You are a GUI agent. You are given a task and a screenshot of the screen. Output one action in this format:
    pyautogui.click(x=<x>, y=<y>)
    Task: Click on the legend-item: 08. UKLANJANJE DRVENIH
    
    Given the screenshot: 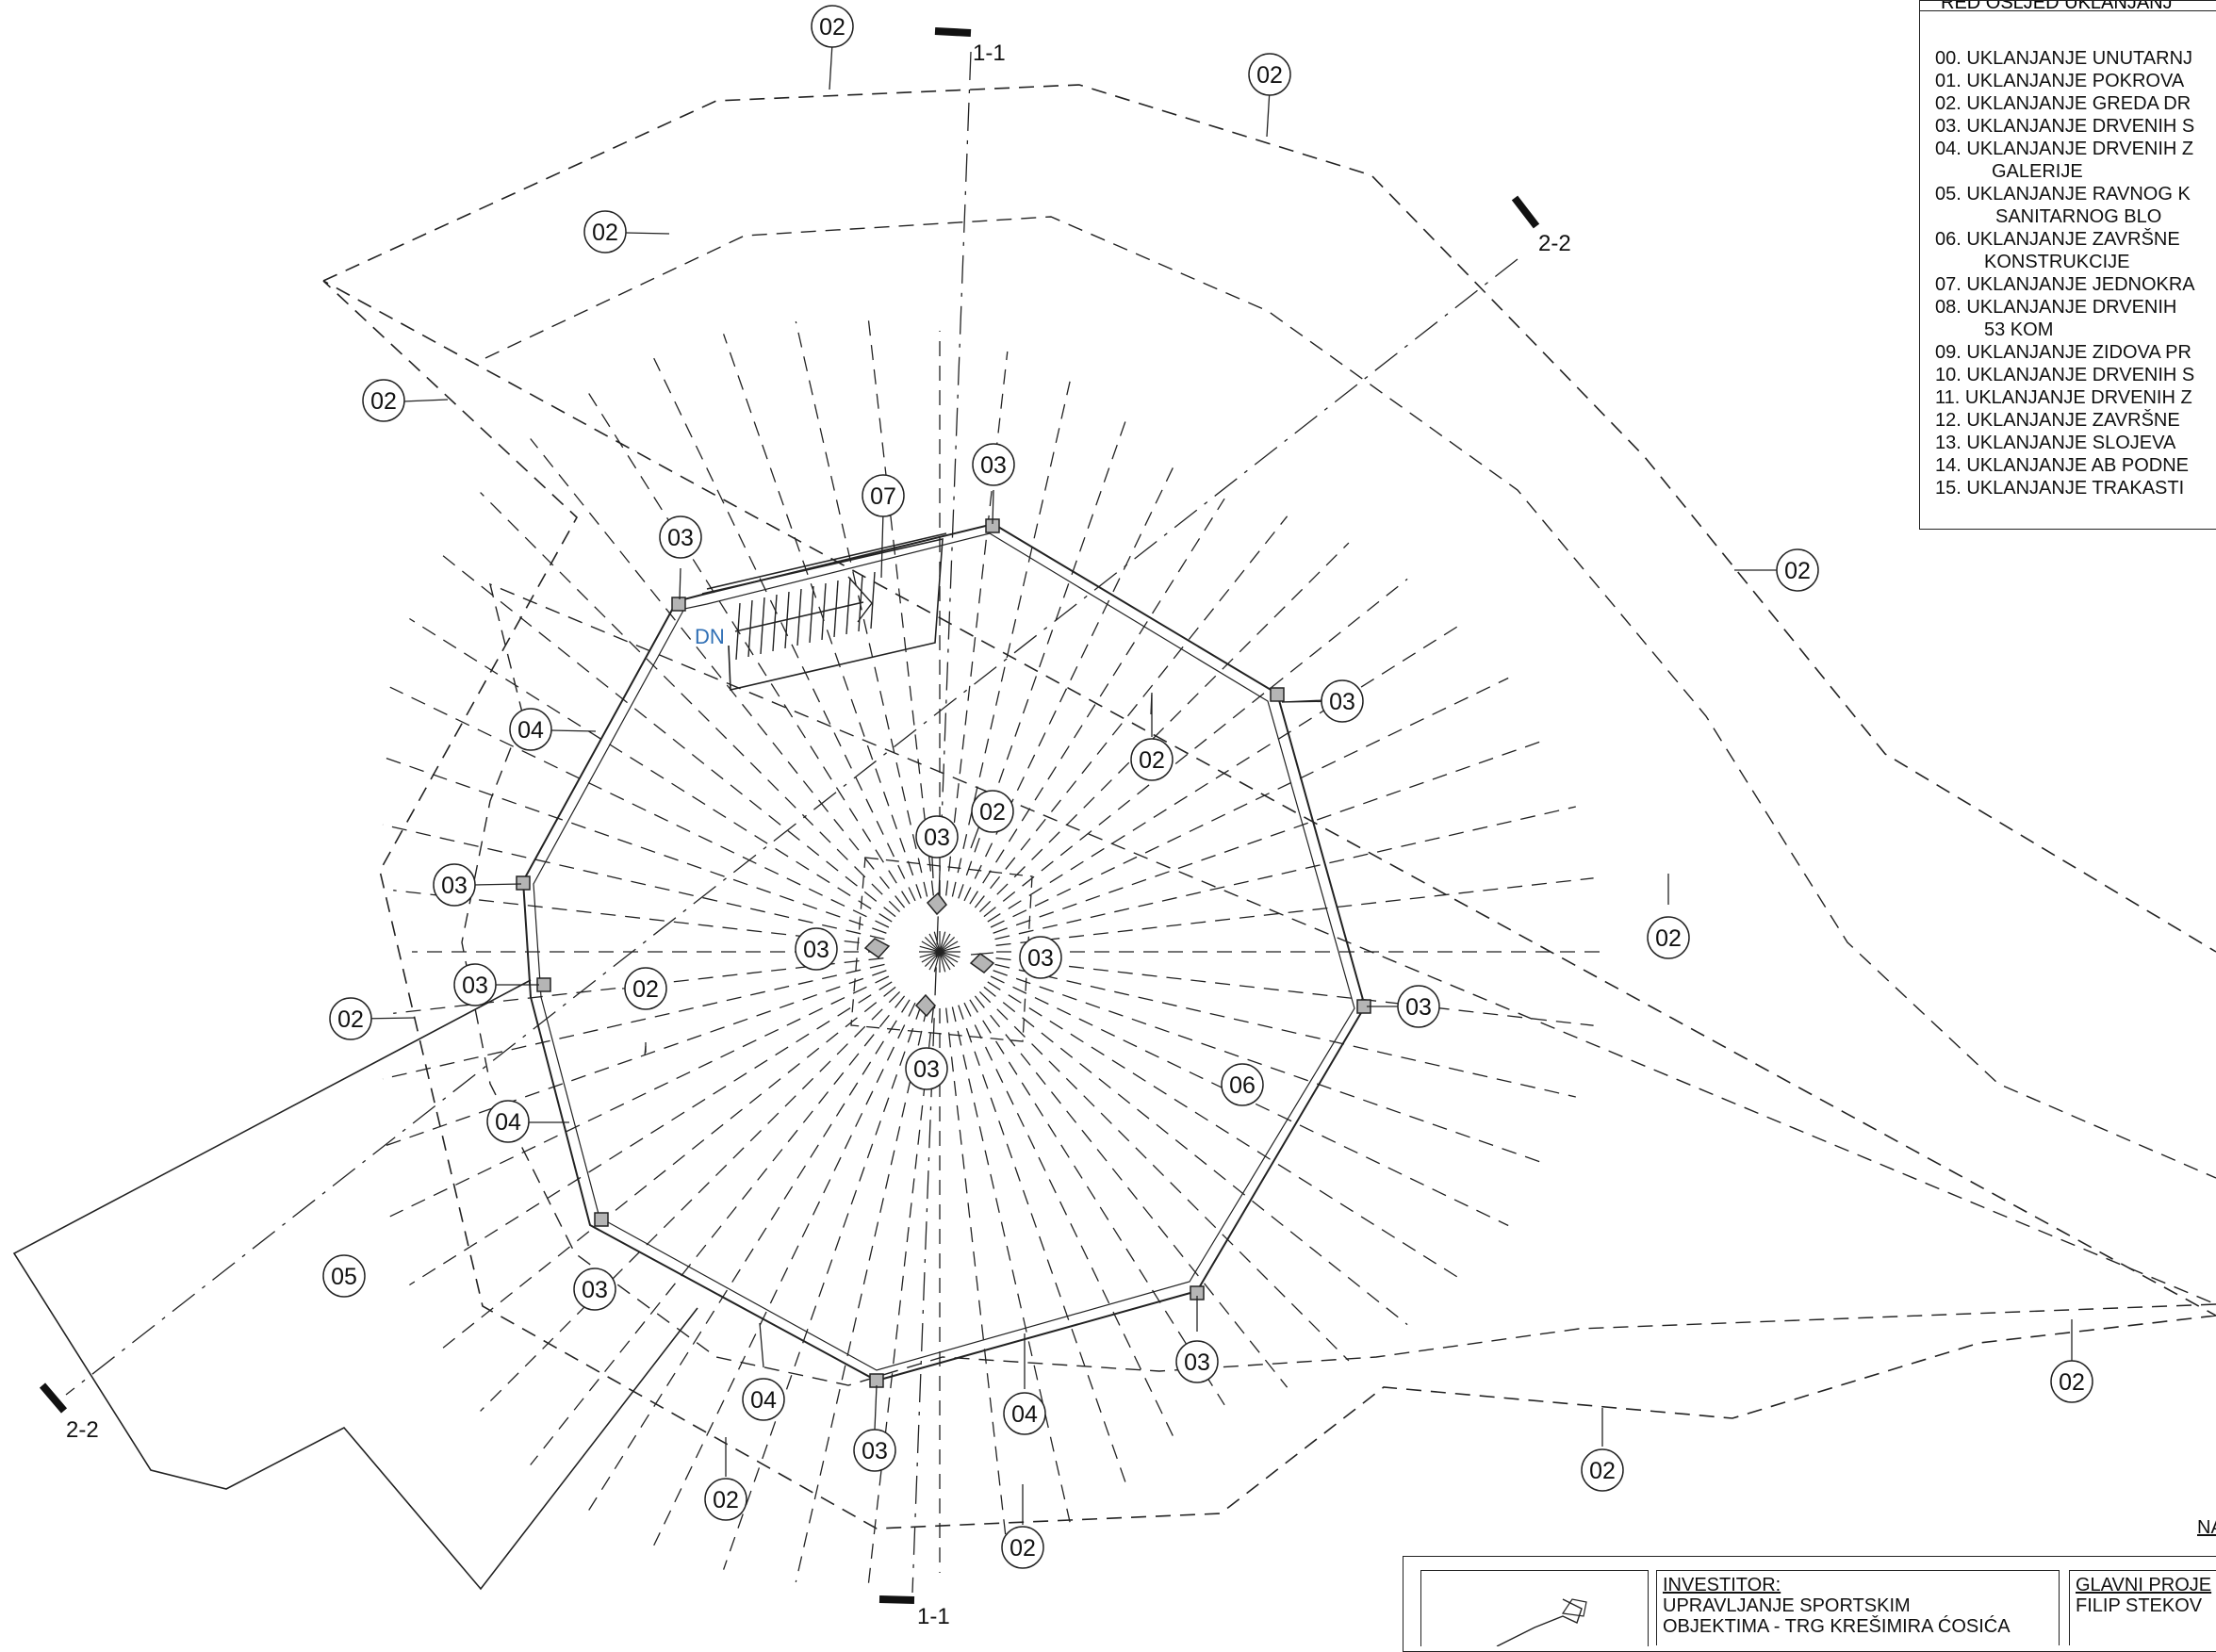 What is the action you would take?
    pyautogui.click(x=2056, y=307)
    